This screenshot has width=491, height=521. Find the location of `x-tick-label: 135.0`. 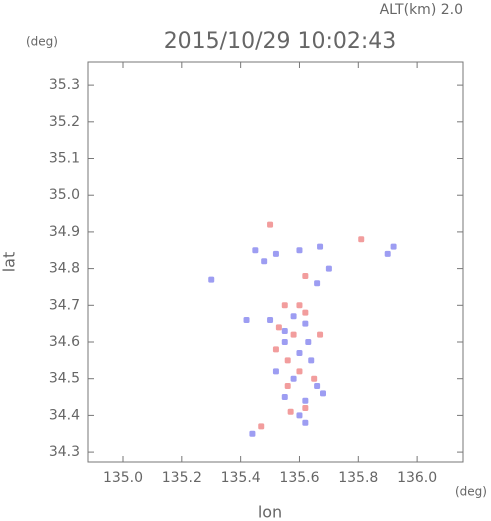

x-tick-label: 135.0 is located at coordinates (123, 478).